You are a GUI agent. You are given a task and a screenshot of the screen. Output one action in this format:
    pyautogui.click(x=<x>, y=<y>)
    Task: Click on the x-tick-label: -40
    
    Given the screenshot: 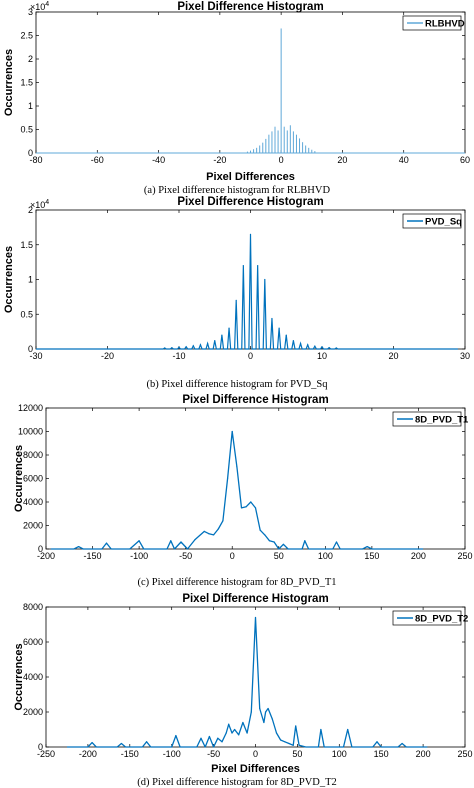 What is the action you would take?
    pyautogui.click(x=158, y=160)
    